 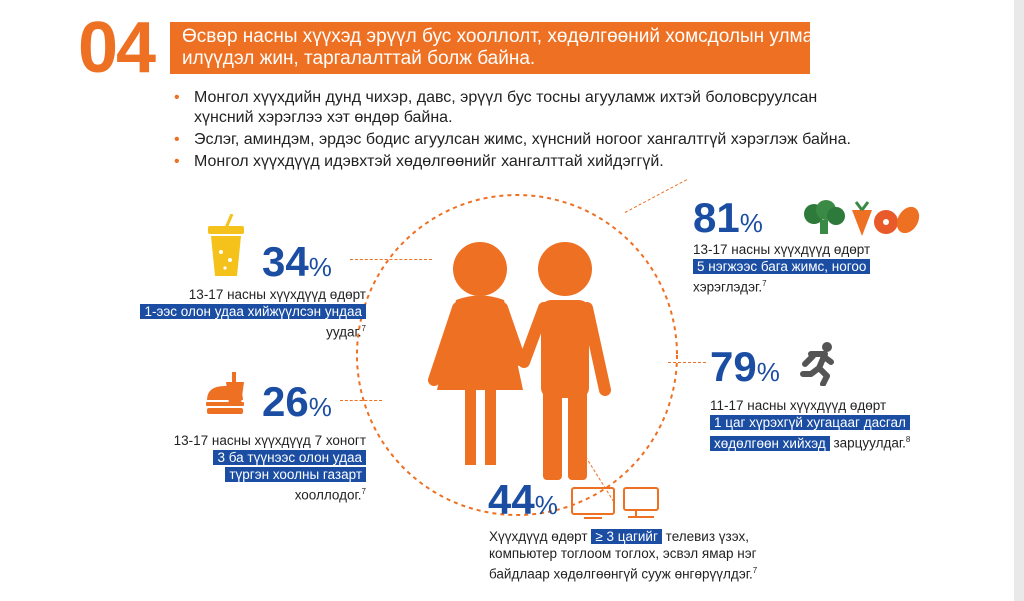 I want to click on title-line-2: илүүдэл жин, таргалалттай болж байна., so click(x=359, y=58).